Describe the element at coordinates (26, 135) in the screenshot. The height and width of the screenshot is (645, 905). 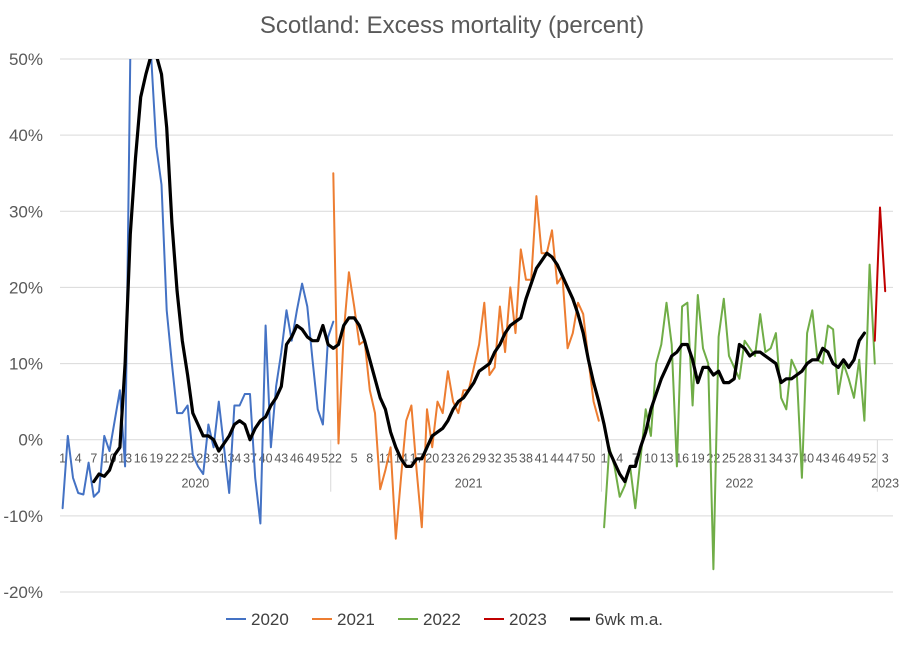
I see `y-tick-label: 40%` at that location.